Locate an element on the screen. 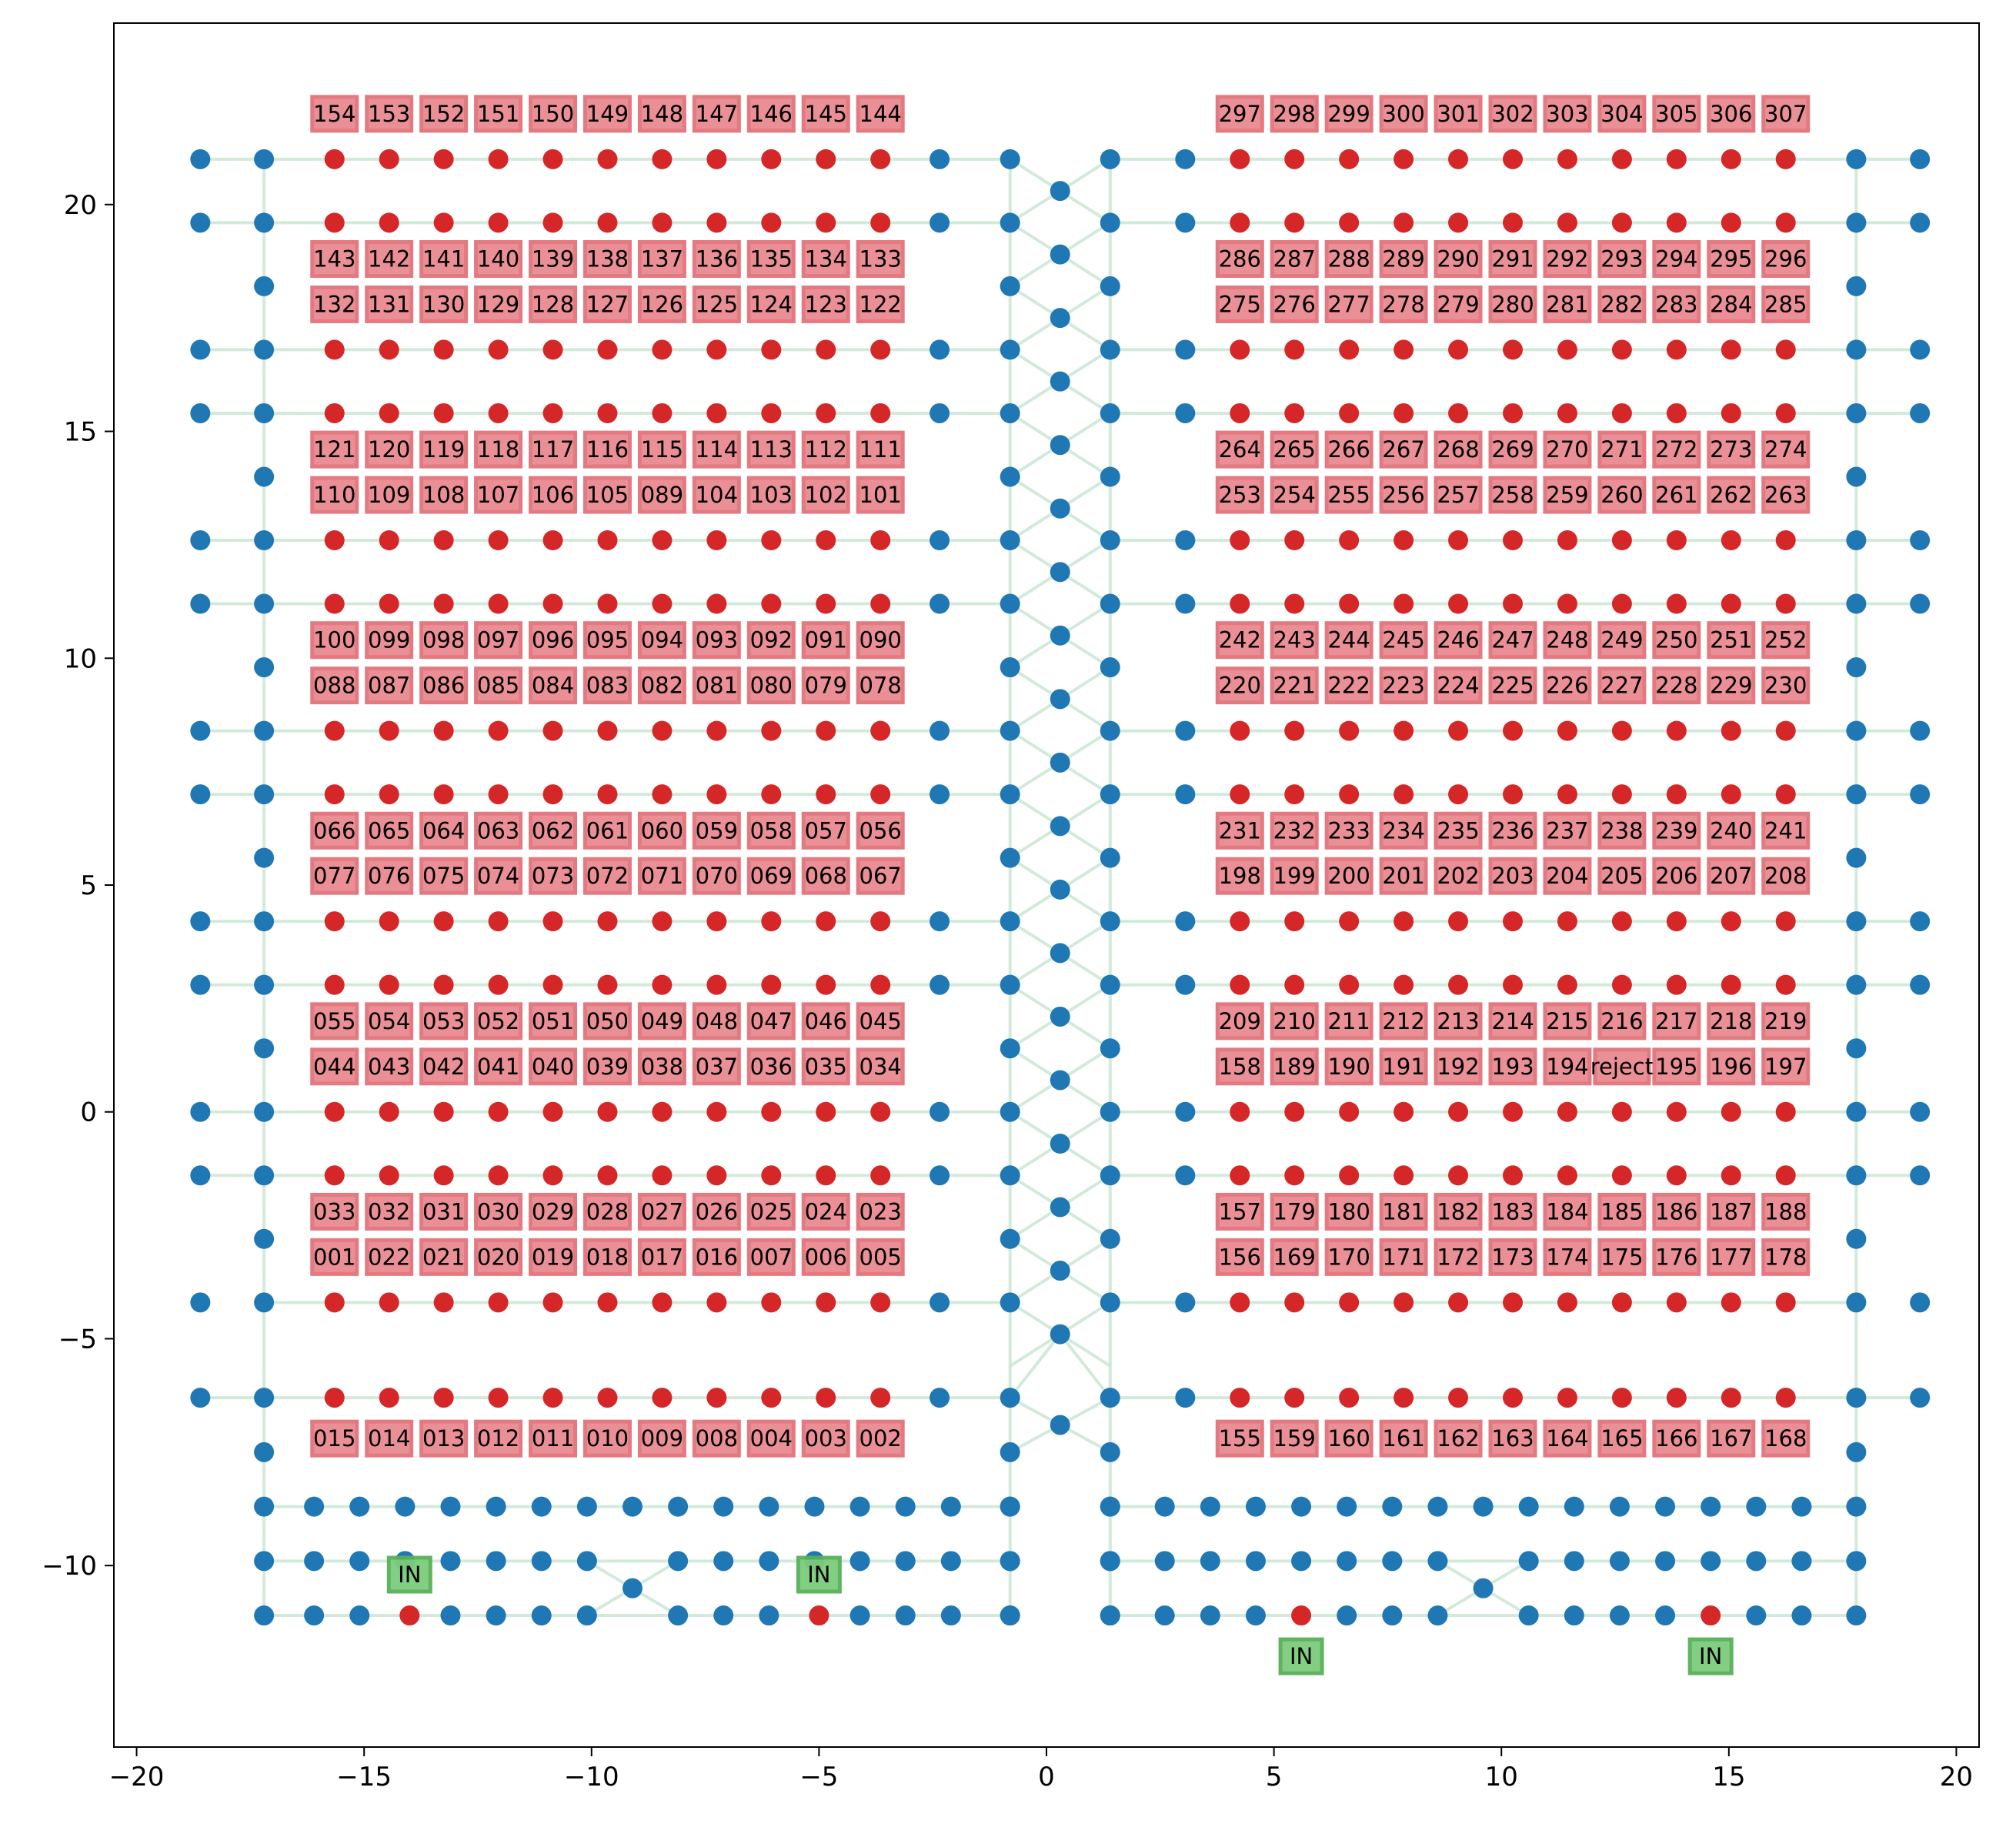 The image size is (2016, 1824). slot-label-text: 046 is located at coordinates (826, 1021).